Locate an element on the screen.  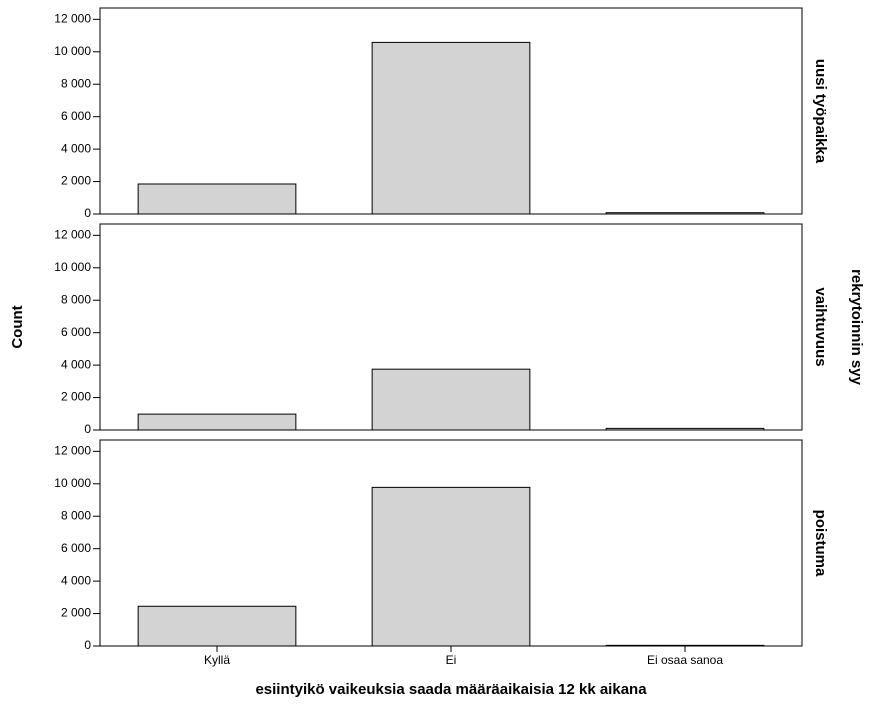
x-tick-label: Ei is located at coordinates (451, 660).